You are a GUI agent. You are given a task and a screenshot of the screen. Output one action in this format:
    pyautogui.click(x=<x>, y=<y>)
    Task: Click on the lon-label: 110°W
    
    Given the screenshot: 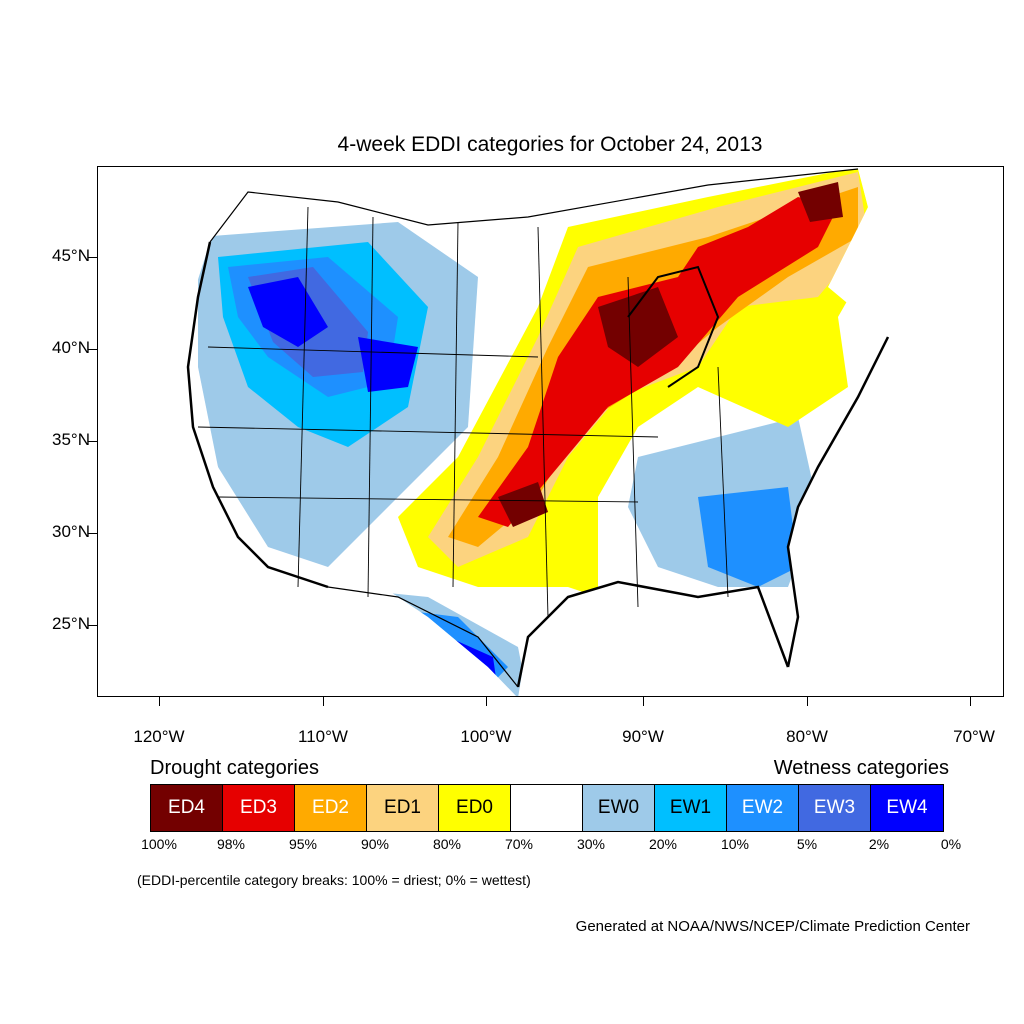 What is the action you would take?
    pyautogui.click(x=323, y=736)
    